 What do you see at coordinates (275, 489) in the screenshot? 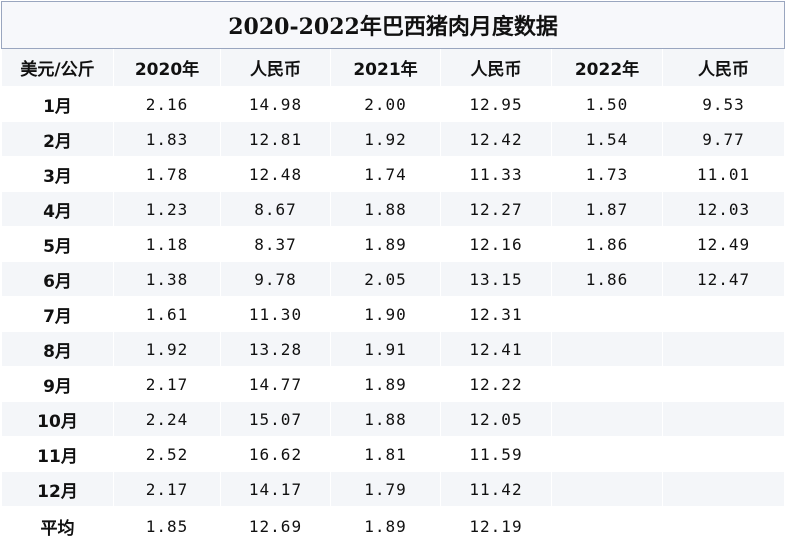
I see `rmb-2020-cell: 14.17` at bounding box center [275, 489].